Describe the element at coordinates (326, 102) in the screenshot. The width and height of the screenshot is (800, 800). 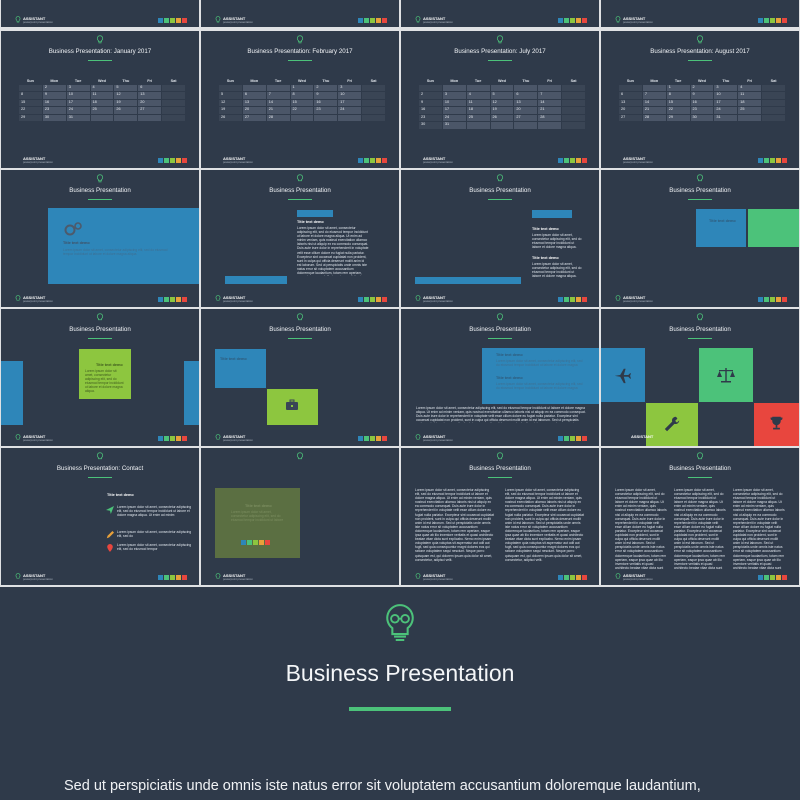
I see `calendar-day: 16` at that location.